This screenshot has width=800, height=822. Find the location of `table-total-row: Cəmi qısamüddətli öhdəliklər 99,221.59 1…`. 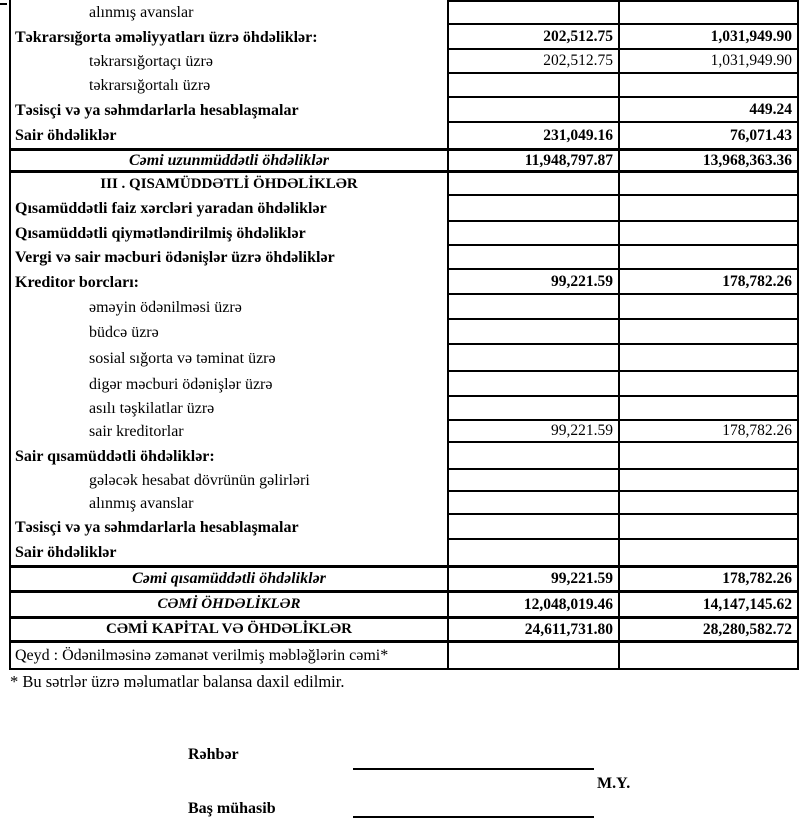

table-total-row: Cəmi qısamüddətli öhdəliklər 99,221.59 1… is located at coordinates (404, 579).